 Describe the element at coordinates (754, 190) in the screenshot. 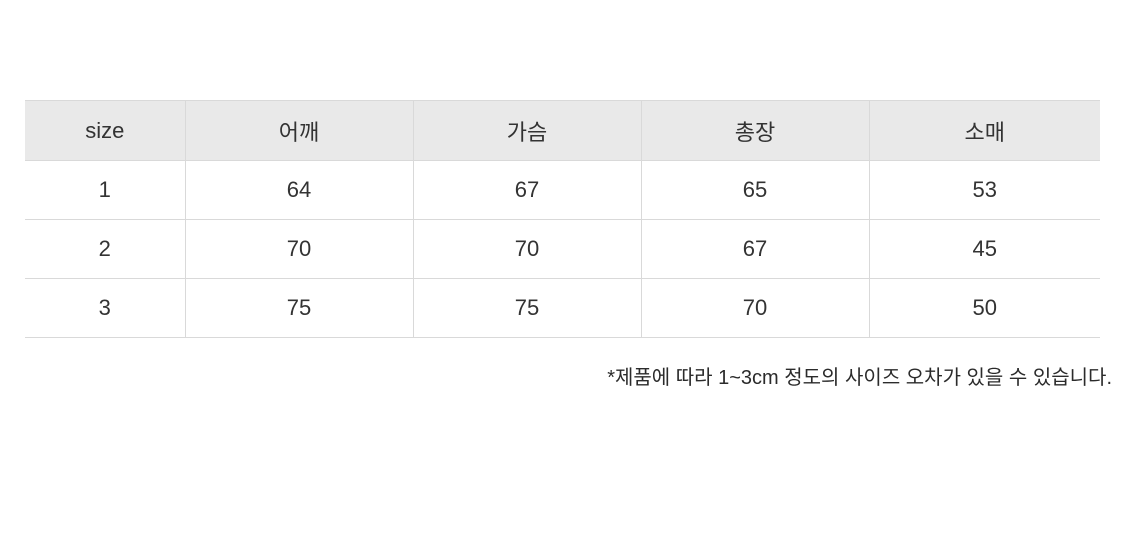

I see `measurement-cell: 65` at that location.